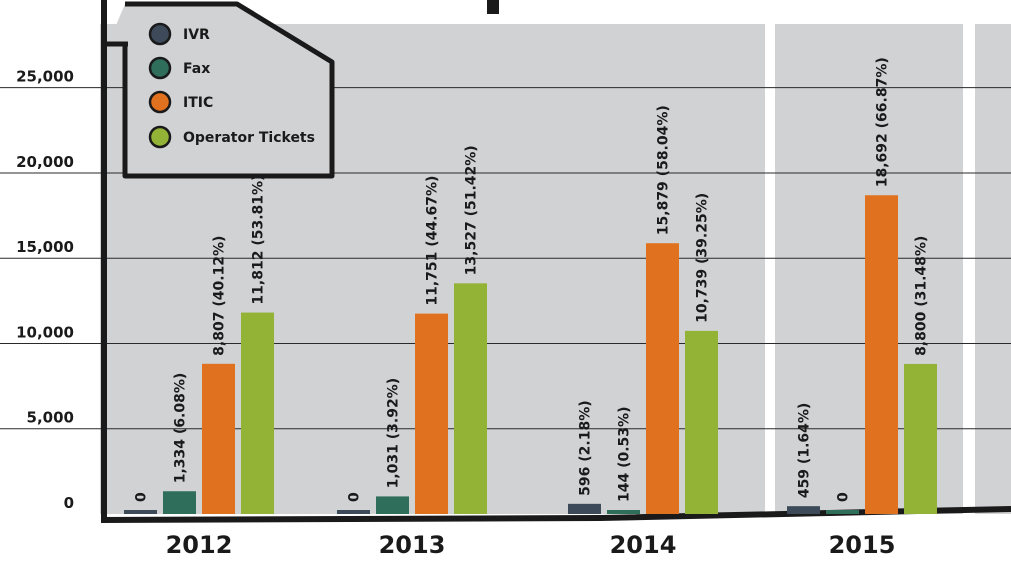 This screenshot has height=562, width=1011. What do you see at coordinates (259, 240) in the screenshot?
I see `data-label: 11,812 (53.81%)` at bounding box center [259, 240].